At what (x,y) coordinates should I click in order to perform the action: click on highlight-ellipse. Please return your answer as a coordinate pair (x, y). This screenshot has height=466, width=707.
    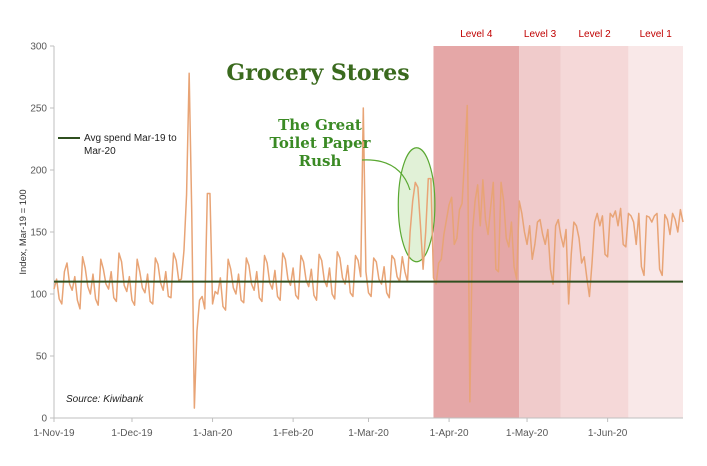
    Looking at the image, I should click on (416, 205).